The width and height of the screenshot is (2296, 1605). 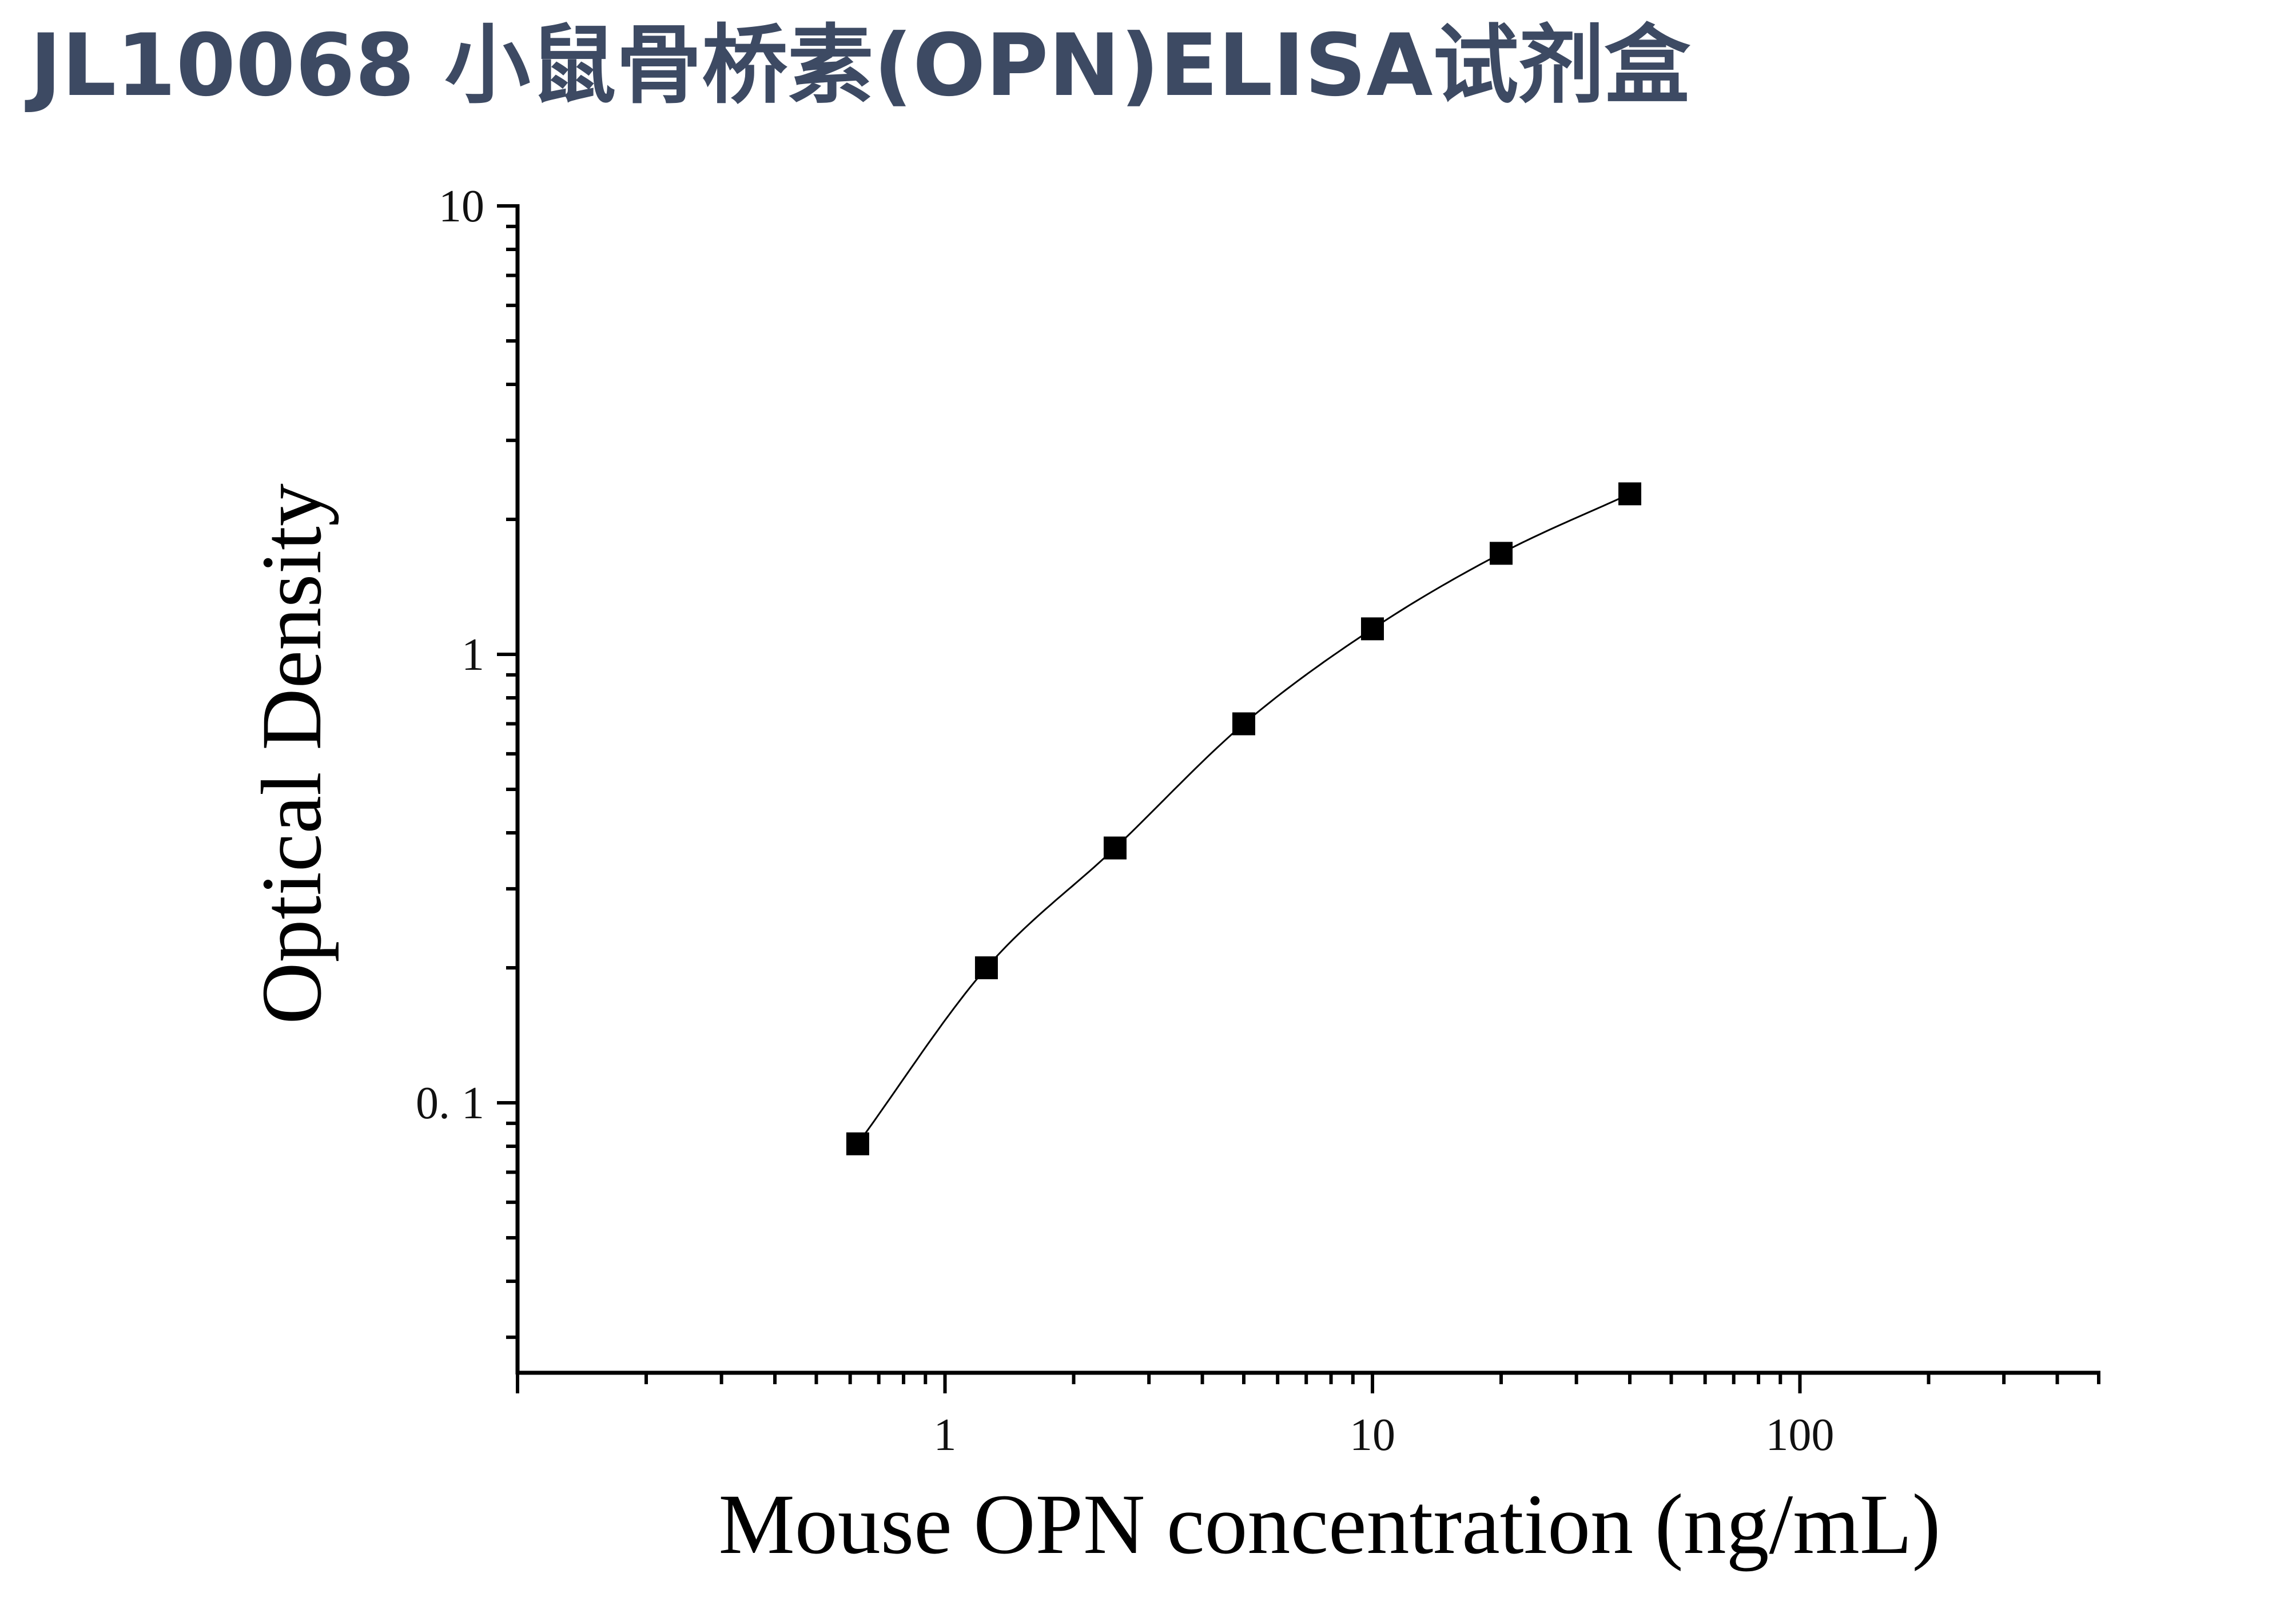 I want to click on y-tick-label: 10, so click(x=462, y=206).